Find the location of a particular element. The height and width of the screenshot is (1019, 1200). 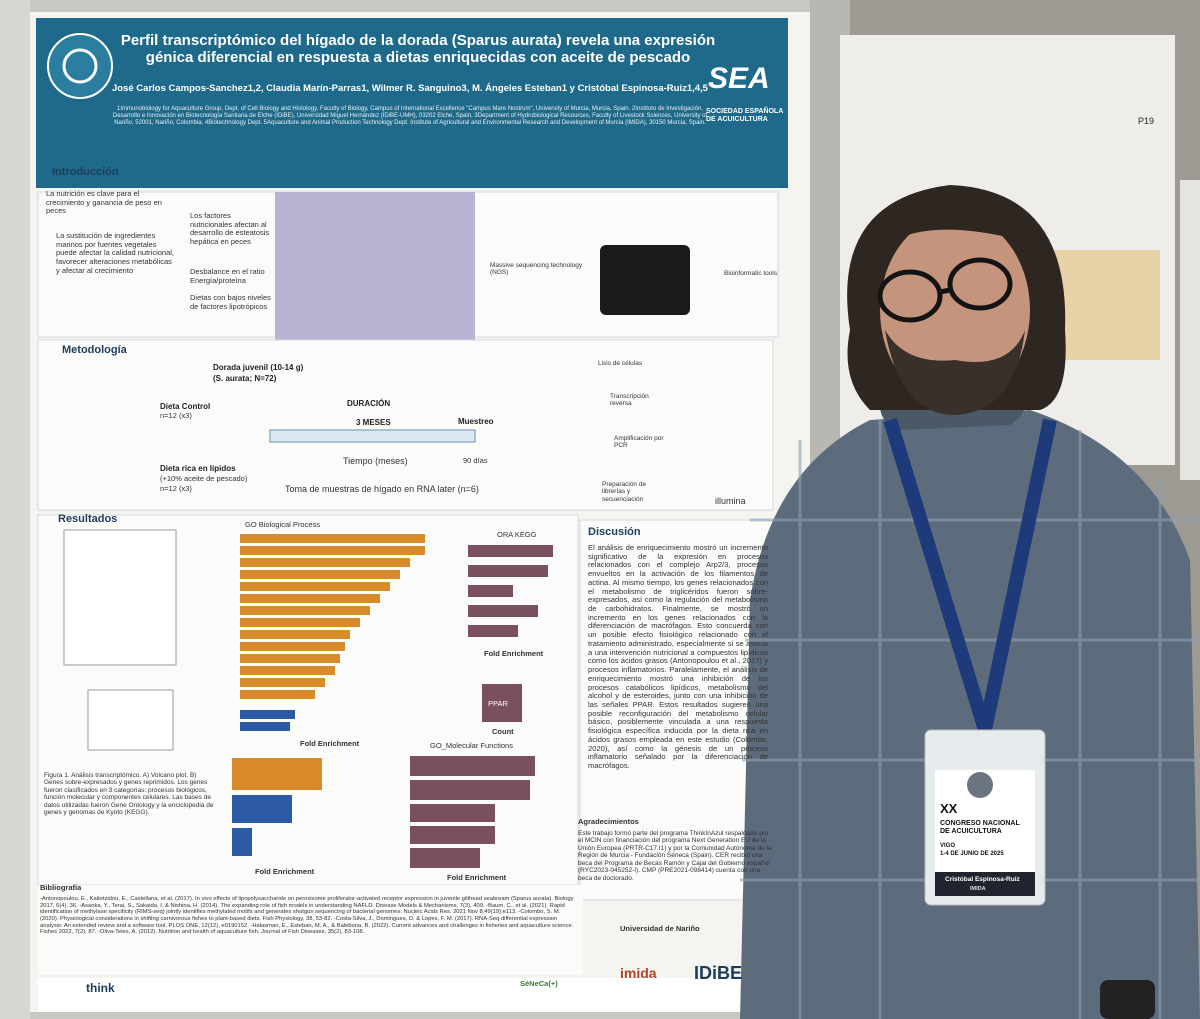

method-text: (+10% aceite de pescado) is located at coordinates (204, 478).